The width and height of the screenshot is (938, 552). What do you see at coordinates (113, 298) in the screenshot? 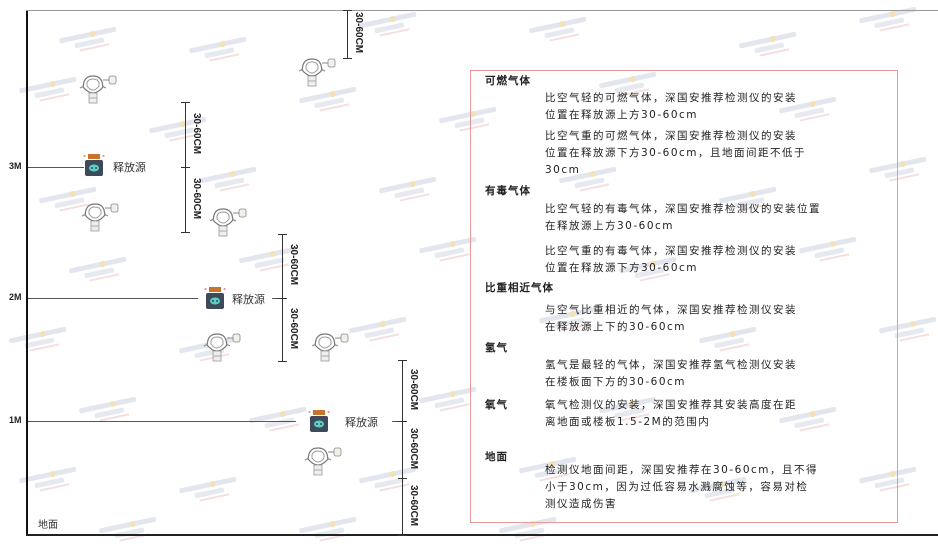
I see `level-2m-line` at bounding box center [113, 298].